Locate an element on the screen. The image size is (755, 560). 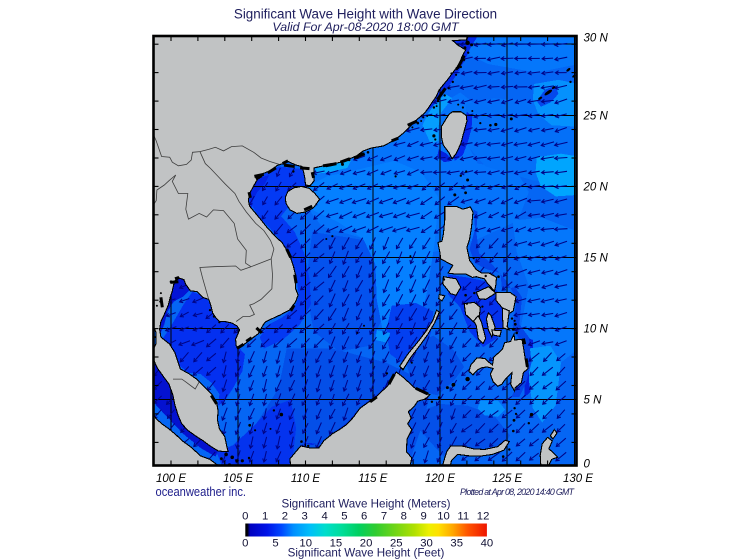
svg-text: 115 E is located at coordinates (373, 479).